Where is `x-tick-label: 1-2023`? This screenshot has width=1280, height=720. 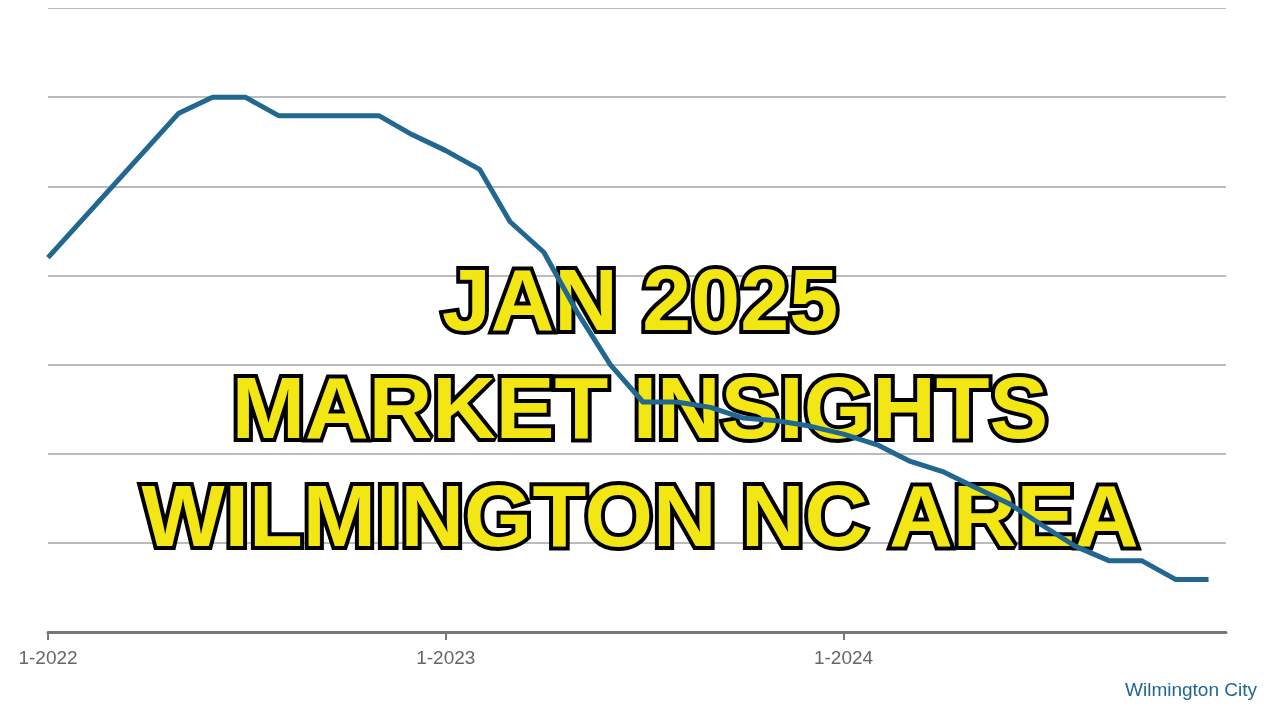
x-tick-label: 1-2023 is located at coordinates (446, 657).